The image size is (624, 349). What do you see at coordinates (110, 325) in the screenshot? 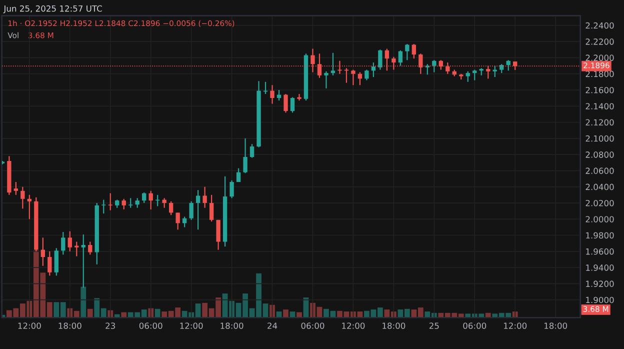
I see `x-tick-label: 23` at bounding box center [110, 325].